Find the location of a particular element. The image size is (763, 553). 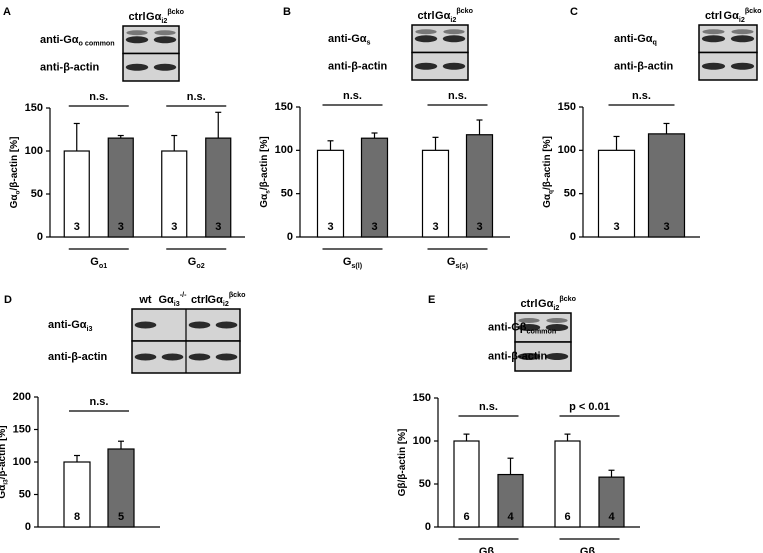

text-part: wt is located at coordinates (145, 300).